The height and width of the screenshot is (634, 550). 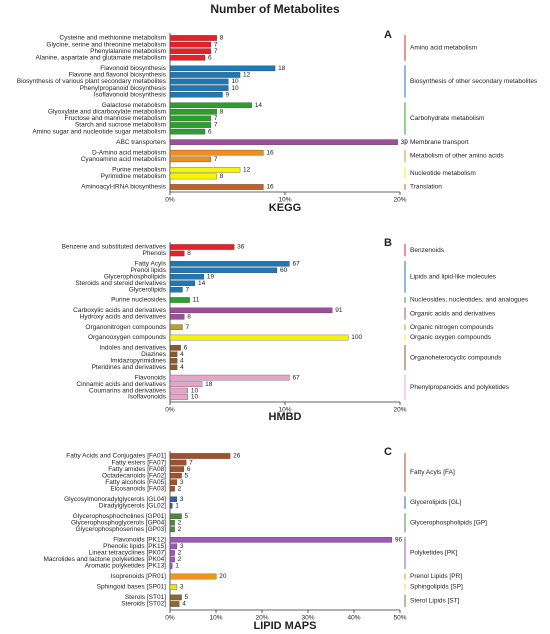 I want to click on category-label: Steroids [ST02], so click(x=143, y=604).